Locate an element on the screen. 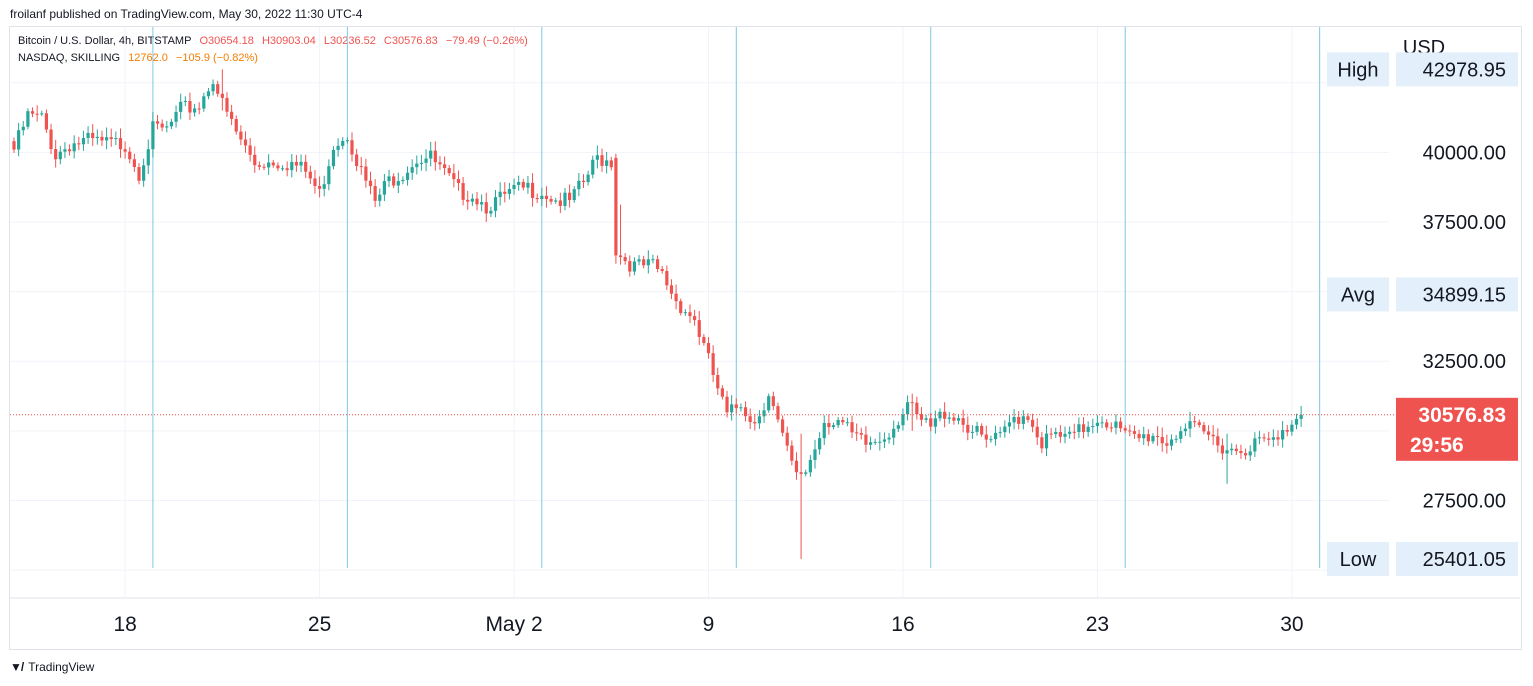 The image size is (1533, 686). legend-bitcoin-name: Bitcoin / U.S. Dollar, 4h, BITSTAMP is located at coordinates (105, 41).